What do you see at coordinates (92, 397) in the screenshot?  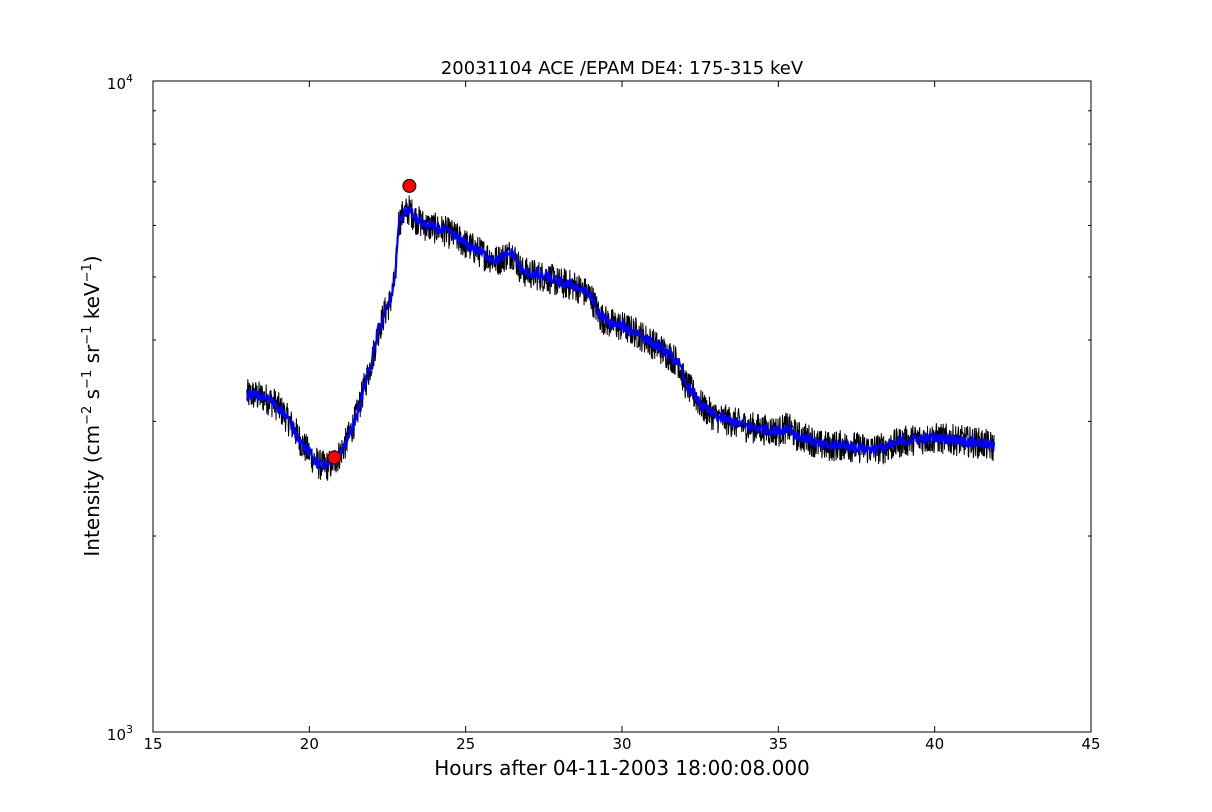 I see `y-label-part: s` at bounding box center [92, 397].